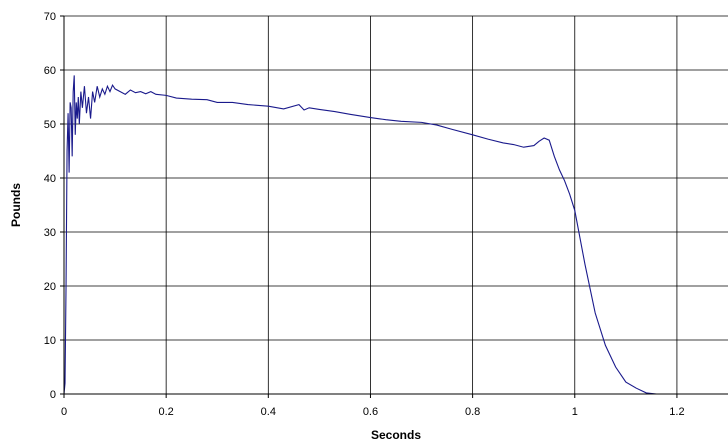 This screenshot has width=728, height=445. Describe the element at coordinates (53, 395) in the screenshot. I see `y-tick-label: 0` at that location.